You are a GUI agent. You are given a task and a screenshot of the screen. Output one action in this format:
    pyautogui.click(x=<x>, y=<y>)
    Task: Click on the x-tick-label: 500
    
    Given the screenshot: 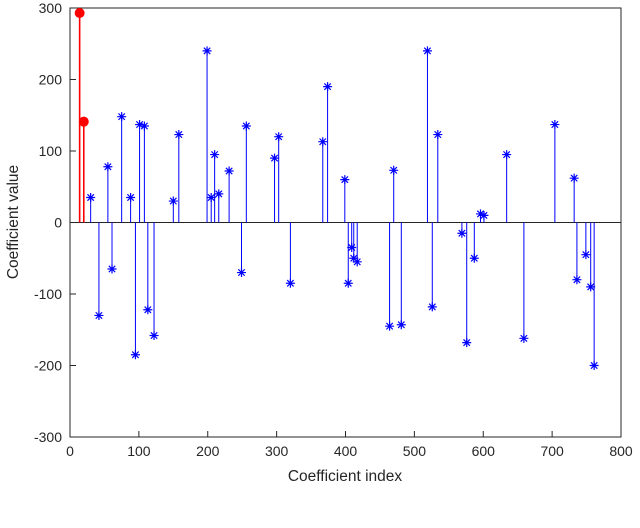 What is the action you would take?
    pyautogui.click(x=415, y=451)
    